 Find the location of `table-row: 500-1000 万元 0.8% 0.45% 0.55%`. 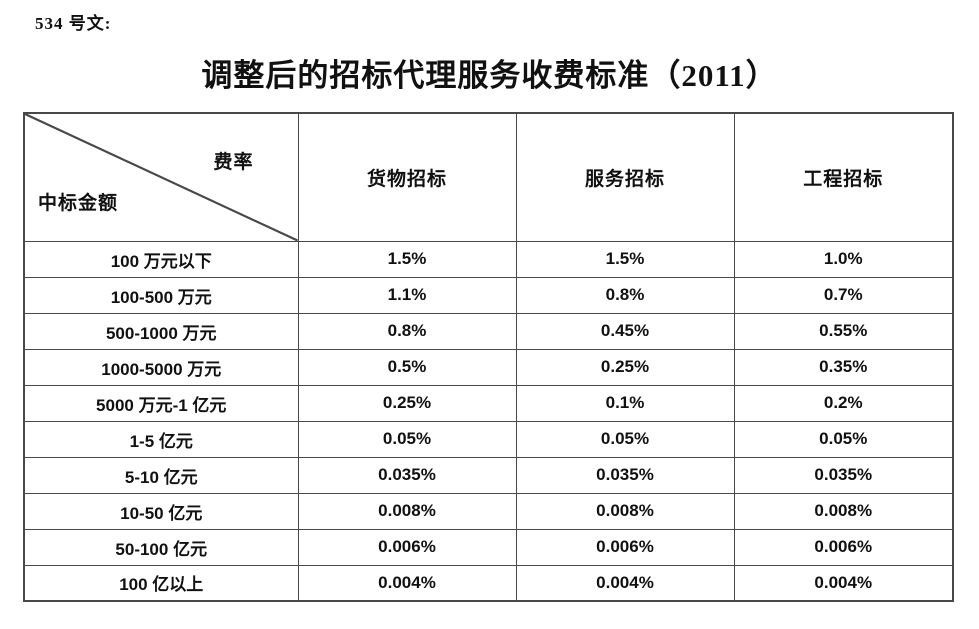

table-row: 500-1000 万元 0.8% 0.45% 0.55% is located at coordinates (488, 331).